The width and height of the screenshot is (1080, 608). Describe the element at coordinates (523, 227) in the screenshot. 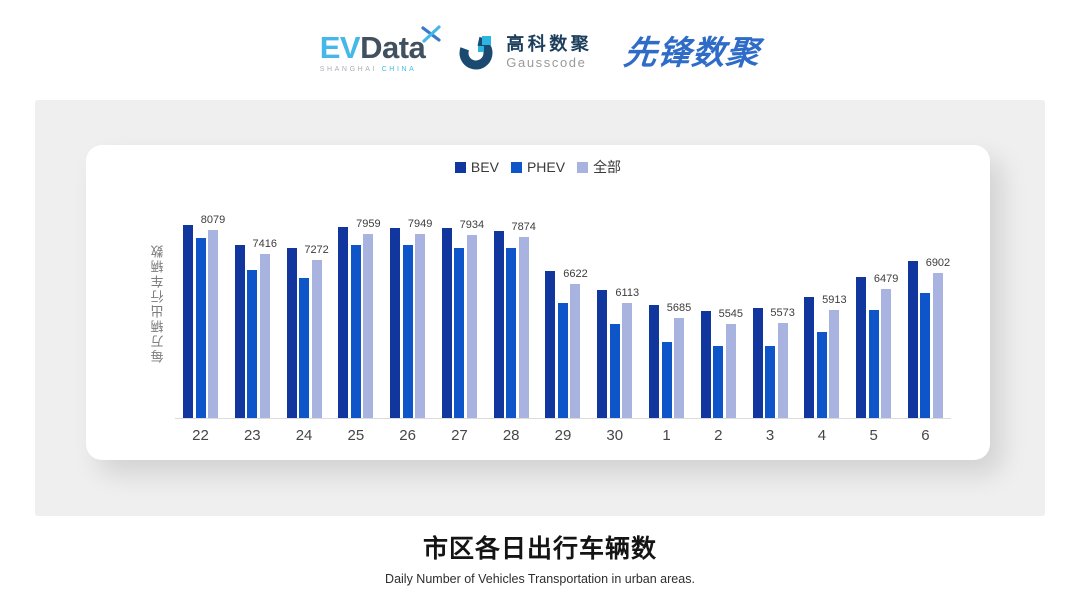

I see `bar-value-label-28: 7874` at that location.